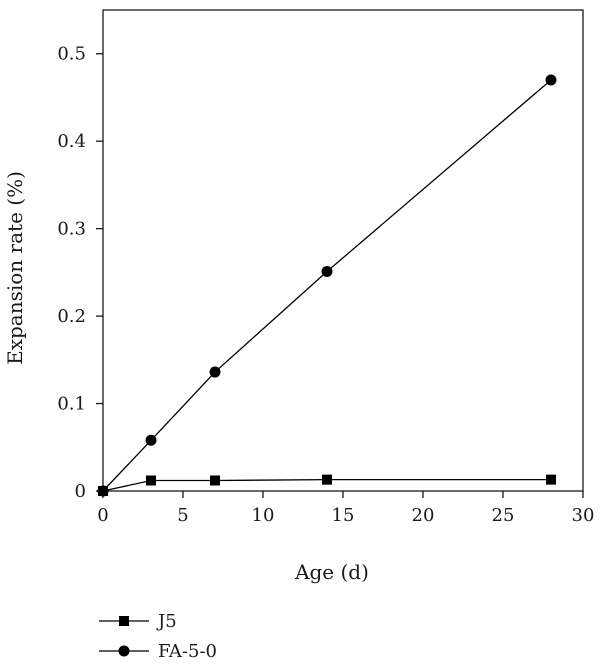  What do you see at coordinates (166, 621) in the screenshot?
I see `legend-label: J5` at bounding box center [166, 621].